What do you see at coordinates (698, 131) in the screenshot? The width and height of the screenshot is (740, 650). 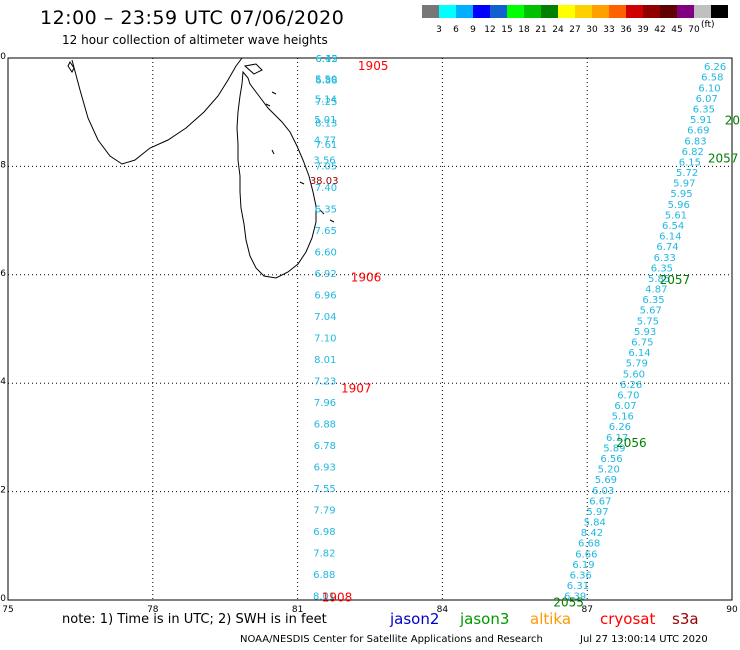 I see `swh-value: 6.69` at bounding box center [698, 131].